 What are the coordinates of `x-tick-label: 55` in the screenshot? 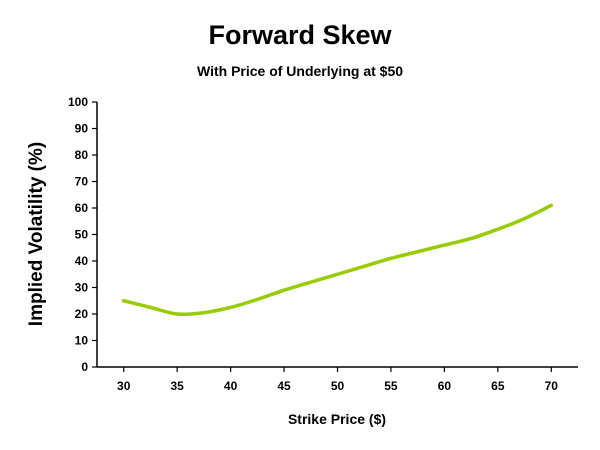 It's located at (391, 386).